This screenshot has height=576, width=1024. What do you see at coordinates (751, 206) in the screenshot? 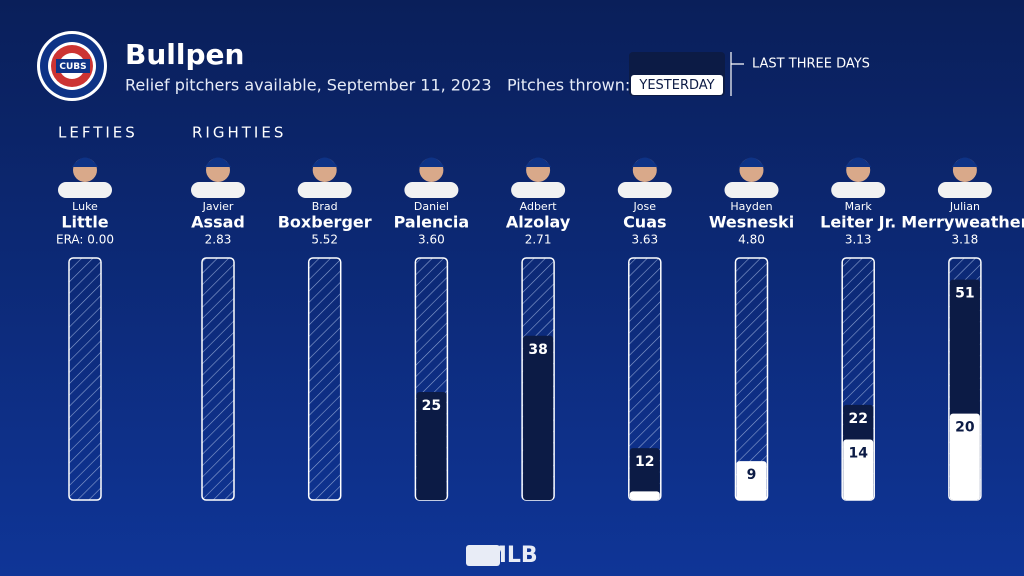
I see `first-name: Hayden` at bounding box center [751, 206].